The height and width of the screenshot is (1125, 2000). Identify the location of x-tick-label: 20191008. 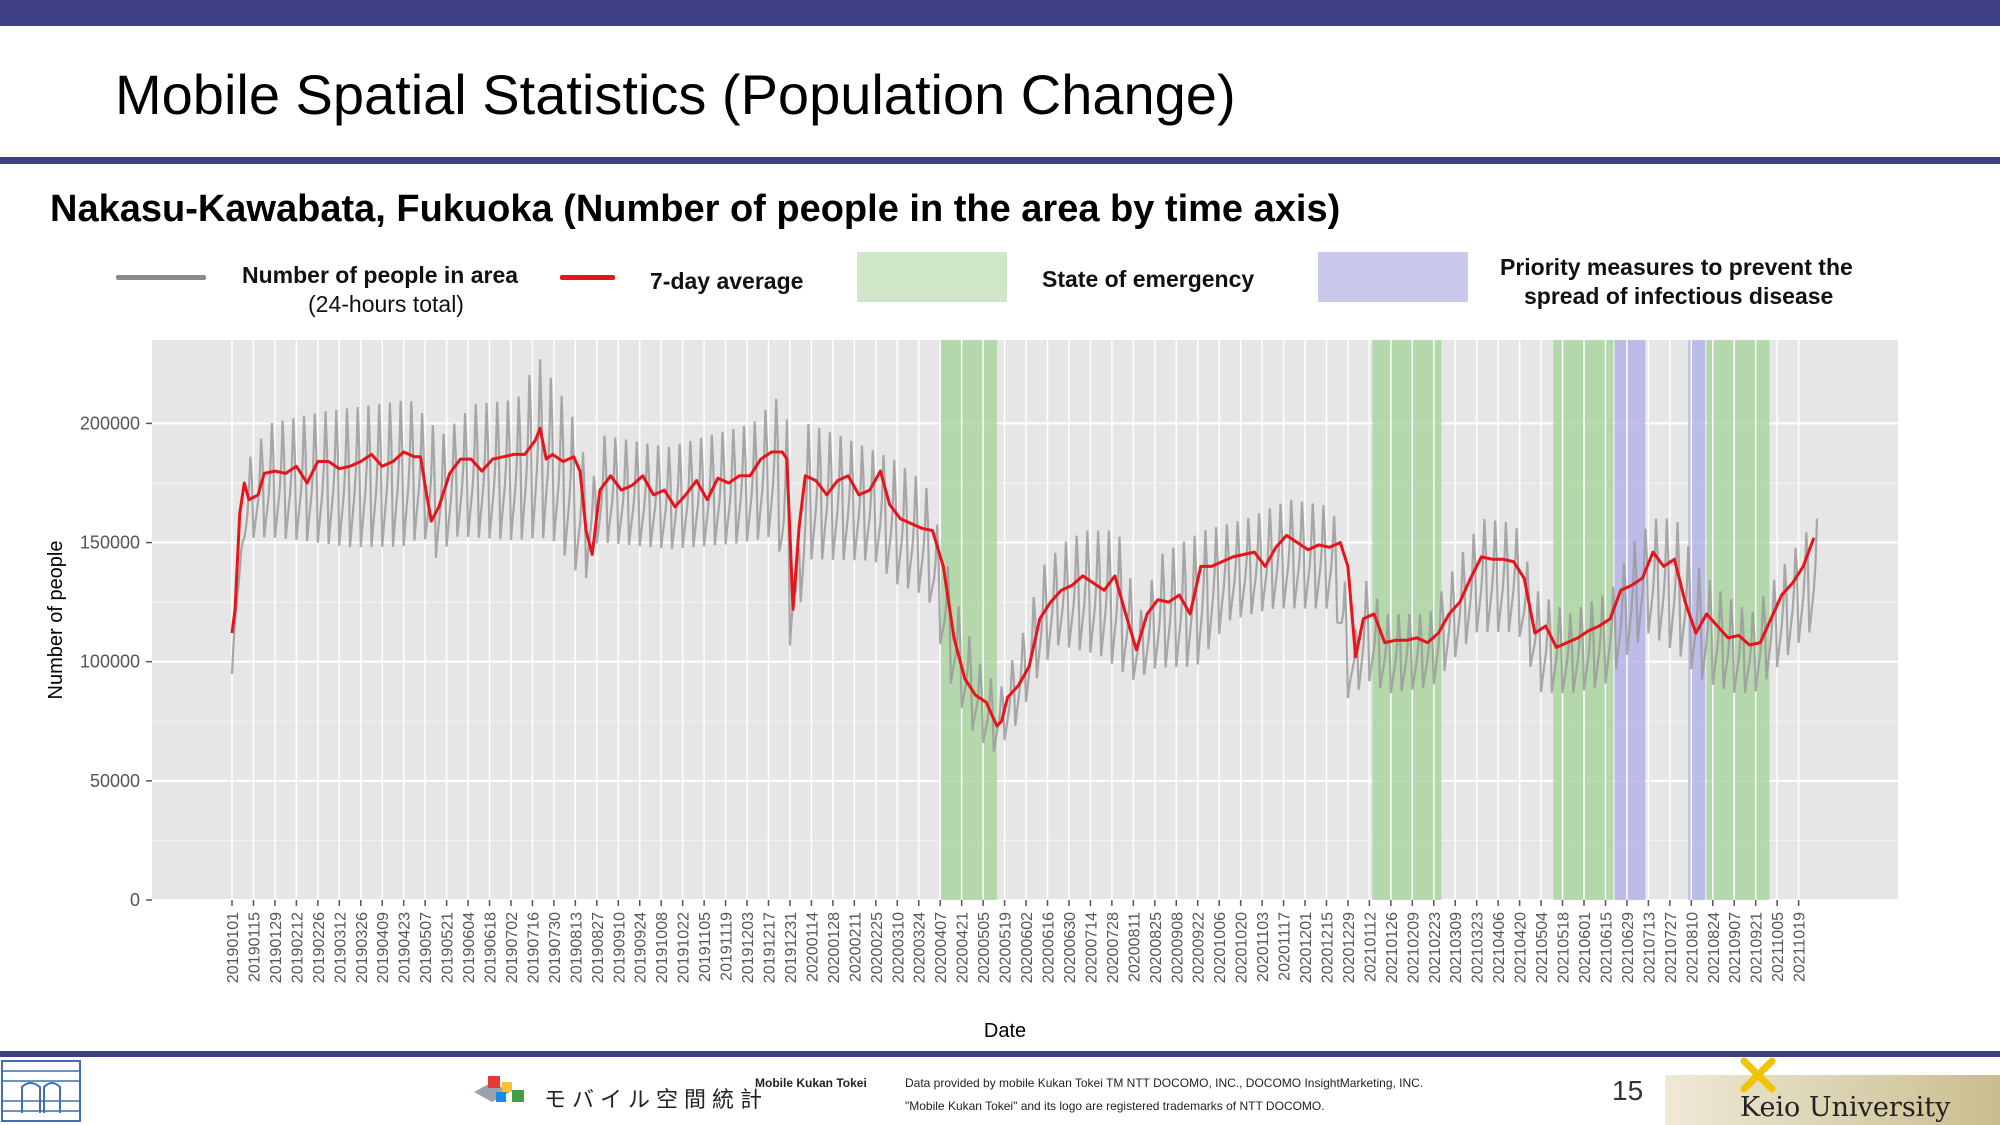
(662, 947).